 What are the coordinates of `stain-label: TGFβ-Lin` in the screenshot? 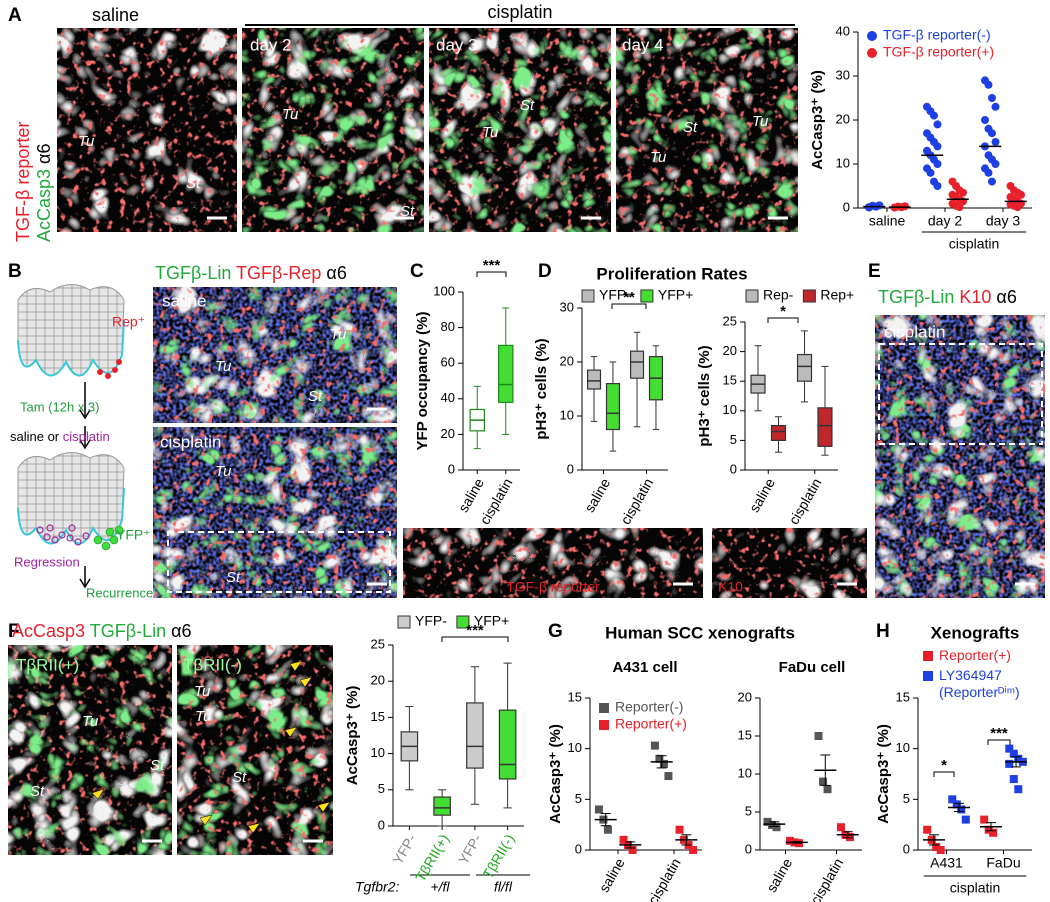 It's located at (128, 631).